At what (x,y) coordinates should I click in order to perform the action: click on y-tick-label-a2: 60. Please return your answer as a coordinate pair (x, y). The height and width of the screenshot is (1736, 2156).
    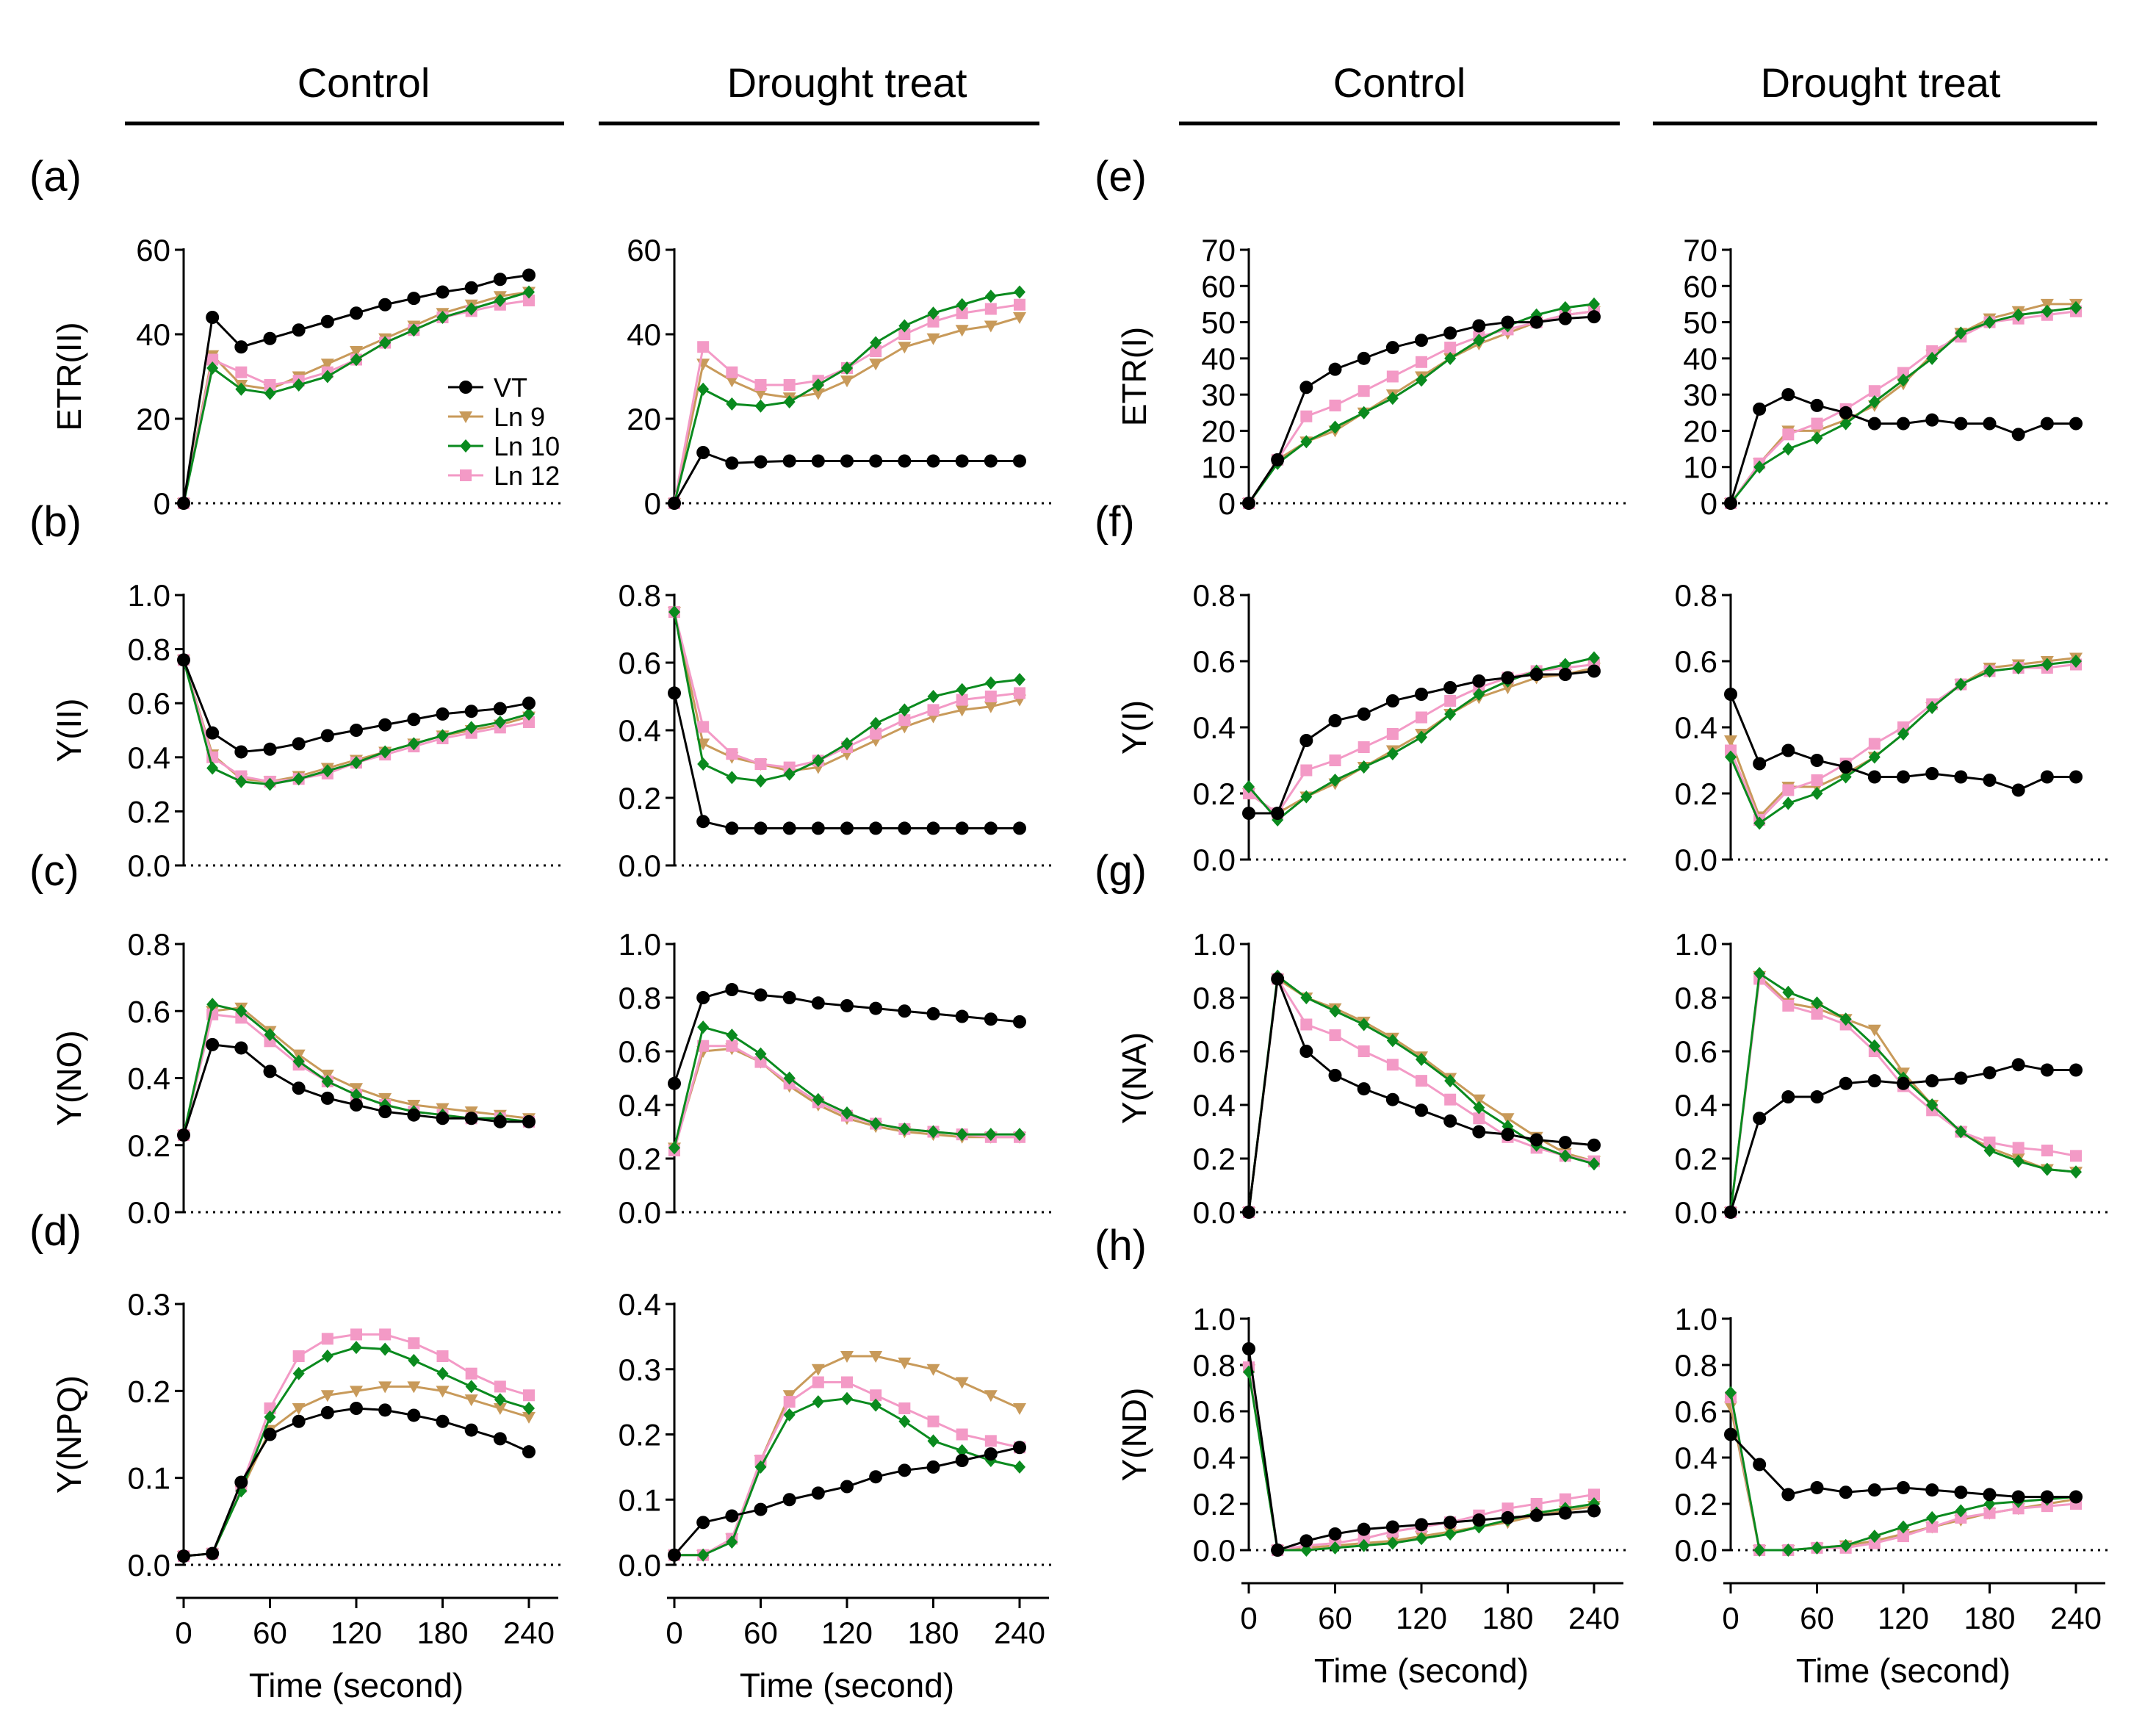
    Looking at the image, I should click on (644, 250).